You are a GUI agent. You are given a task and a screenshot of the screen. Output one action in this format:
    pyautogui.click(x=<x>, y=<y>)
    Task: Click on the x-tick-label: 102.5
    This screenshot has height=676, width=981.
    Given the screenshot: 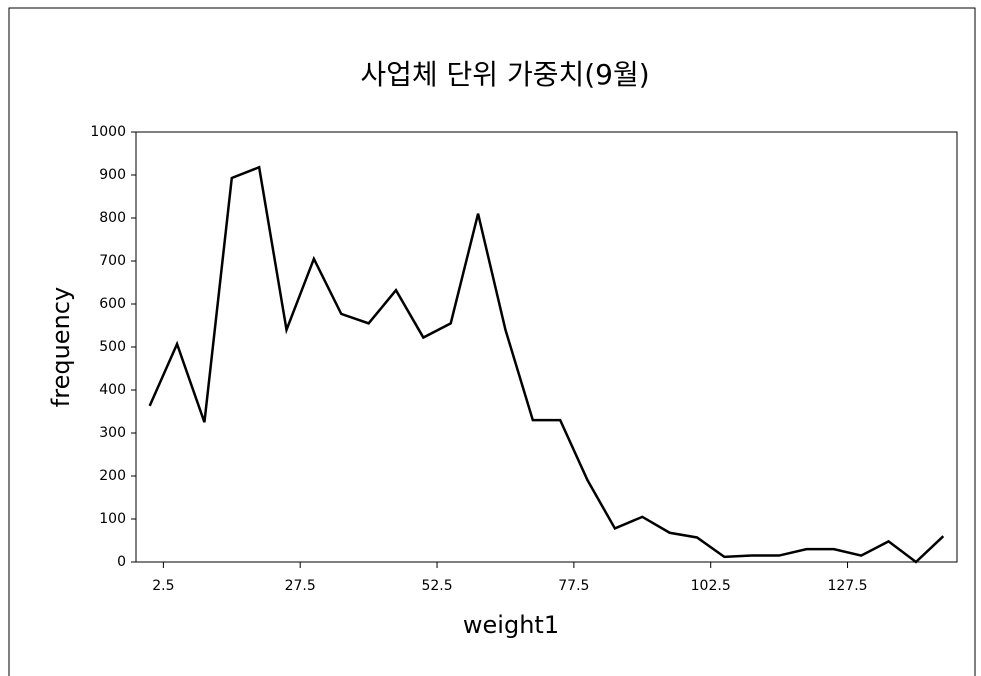 What is the action you would take?
    pyautogui.click(x=711, y=586)
    